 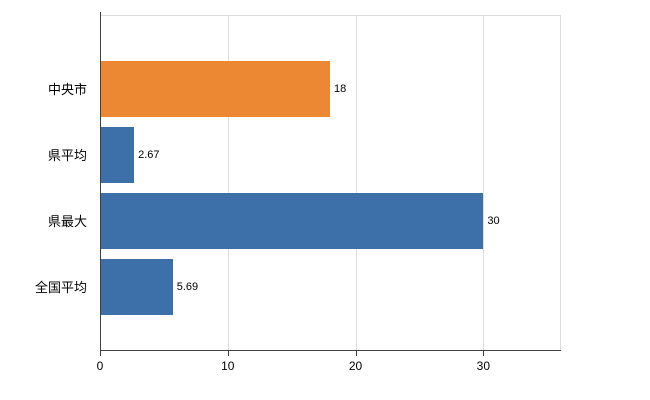 I want to click on bar-row: 30, so click(x=330, y=221).